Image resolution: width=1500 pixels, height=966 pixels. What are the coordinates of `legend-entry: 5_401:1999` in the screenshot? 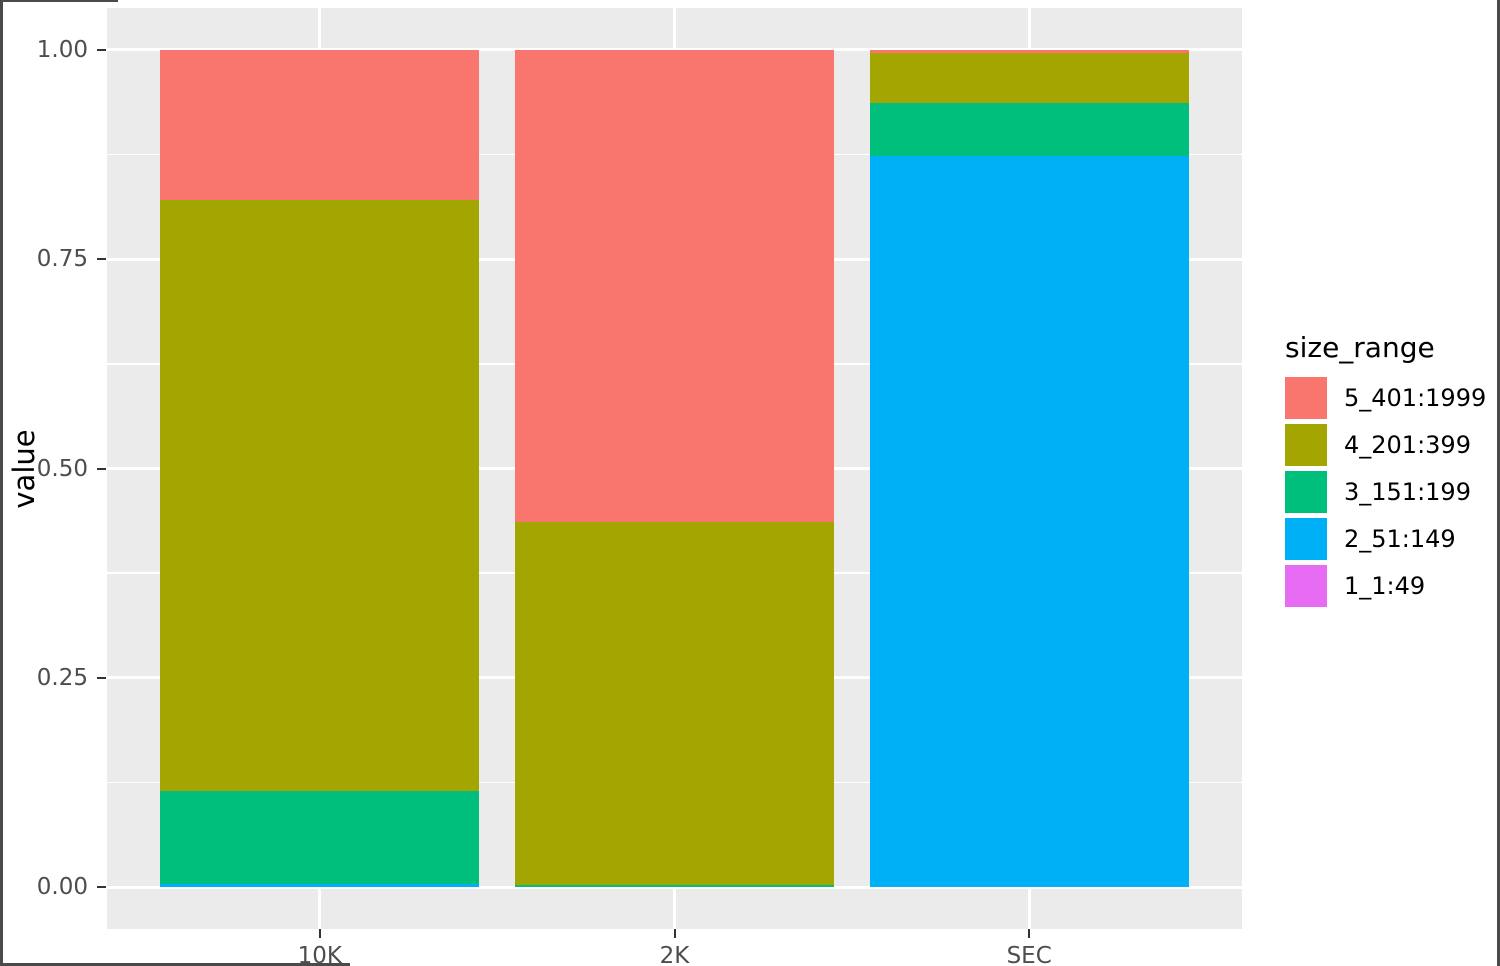 It's located at (1385, 398).